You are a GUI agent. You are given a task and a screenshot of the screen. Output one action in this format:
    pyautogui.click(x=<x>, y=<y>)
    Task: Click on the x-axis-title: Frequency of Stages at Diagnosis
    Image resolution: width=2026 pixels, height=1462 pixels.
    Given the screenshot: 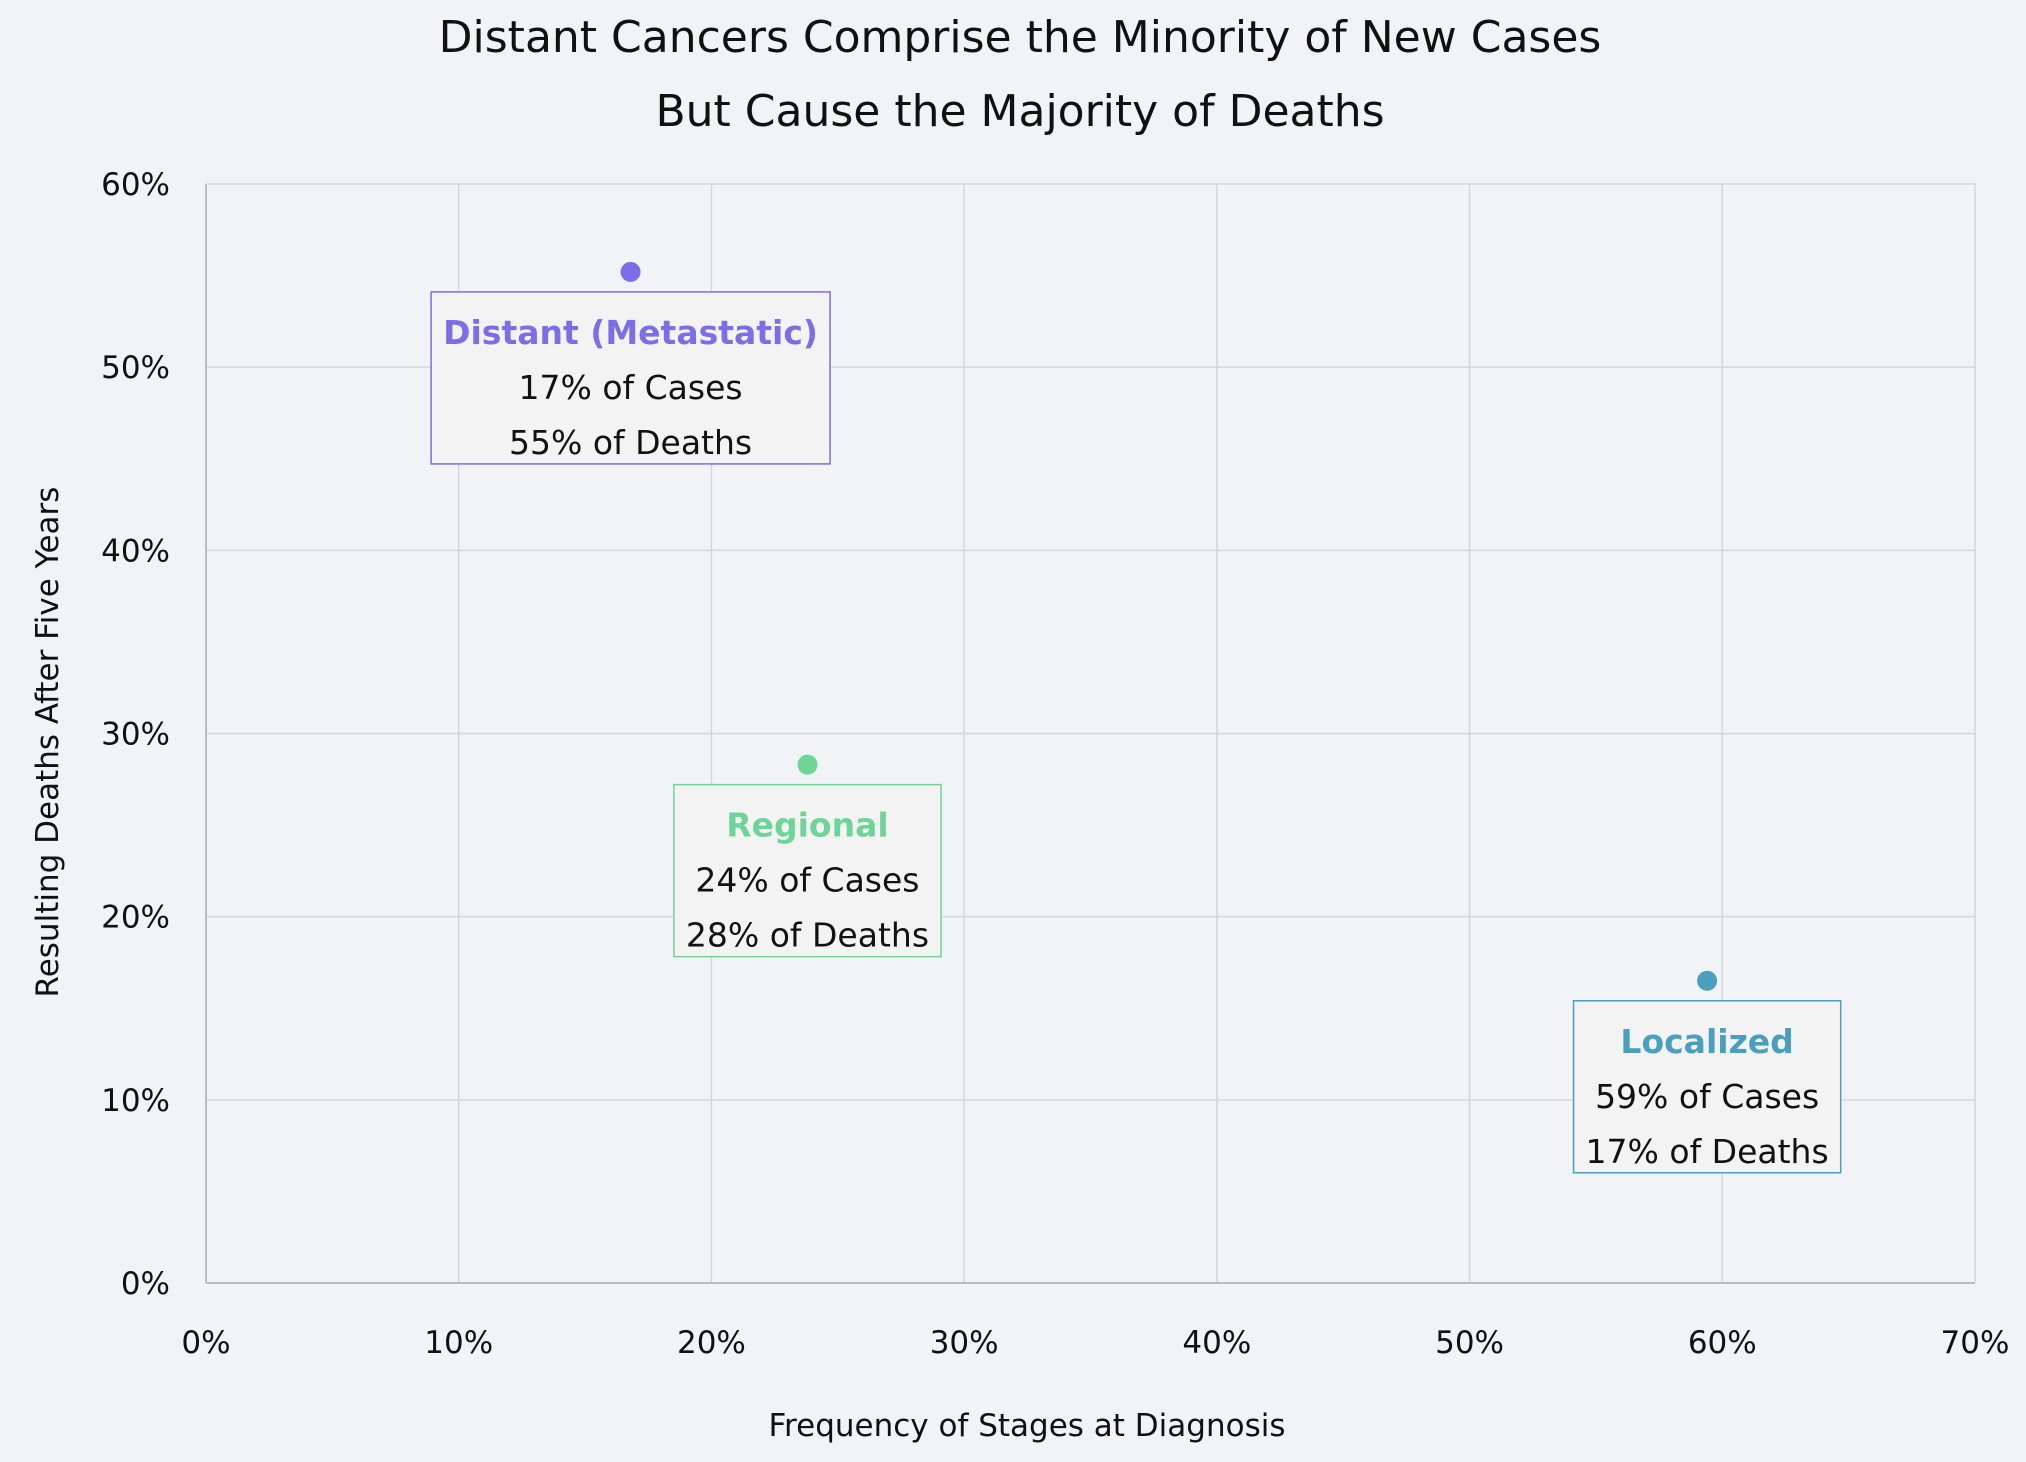 What is the action you would take?
    pyautogui.click(x=1026, y=1426)
    